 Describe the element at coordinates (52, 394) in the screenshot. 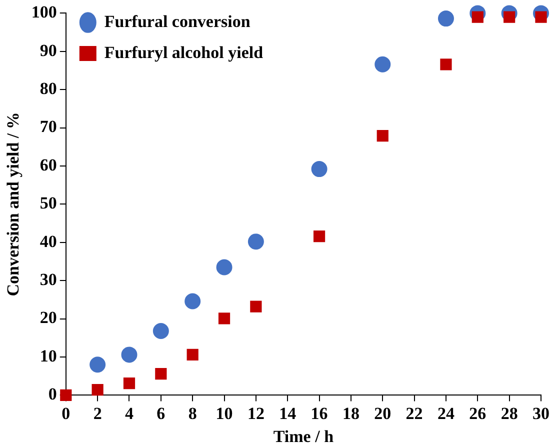

I see `y-tick-label: 0` at that location.